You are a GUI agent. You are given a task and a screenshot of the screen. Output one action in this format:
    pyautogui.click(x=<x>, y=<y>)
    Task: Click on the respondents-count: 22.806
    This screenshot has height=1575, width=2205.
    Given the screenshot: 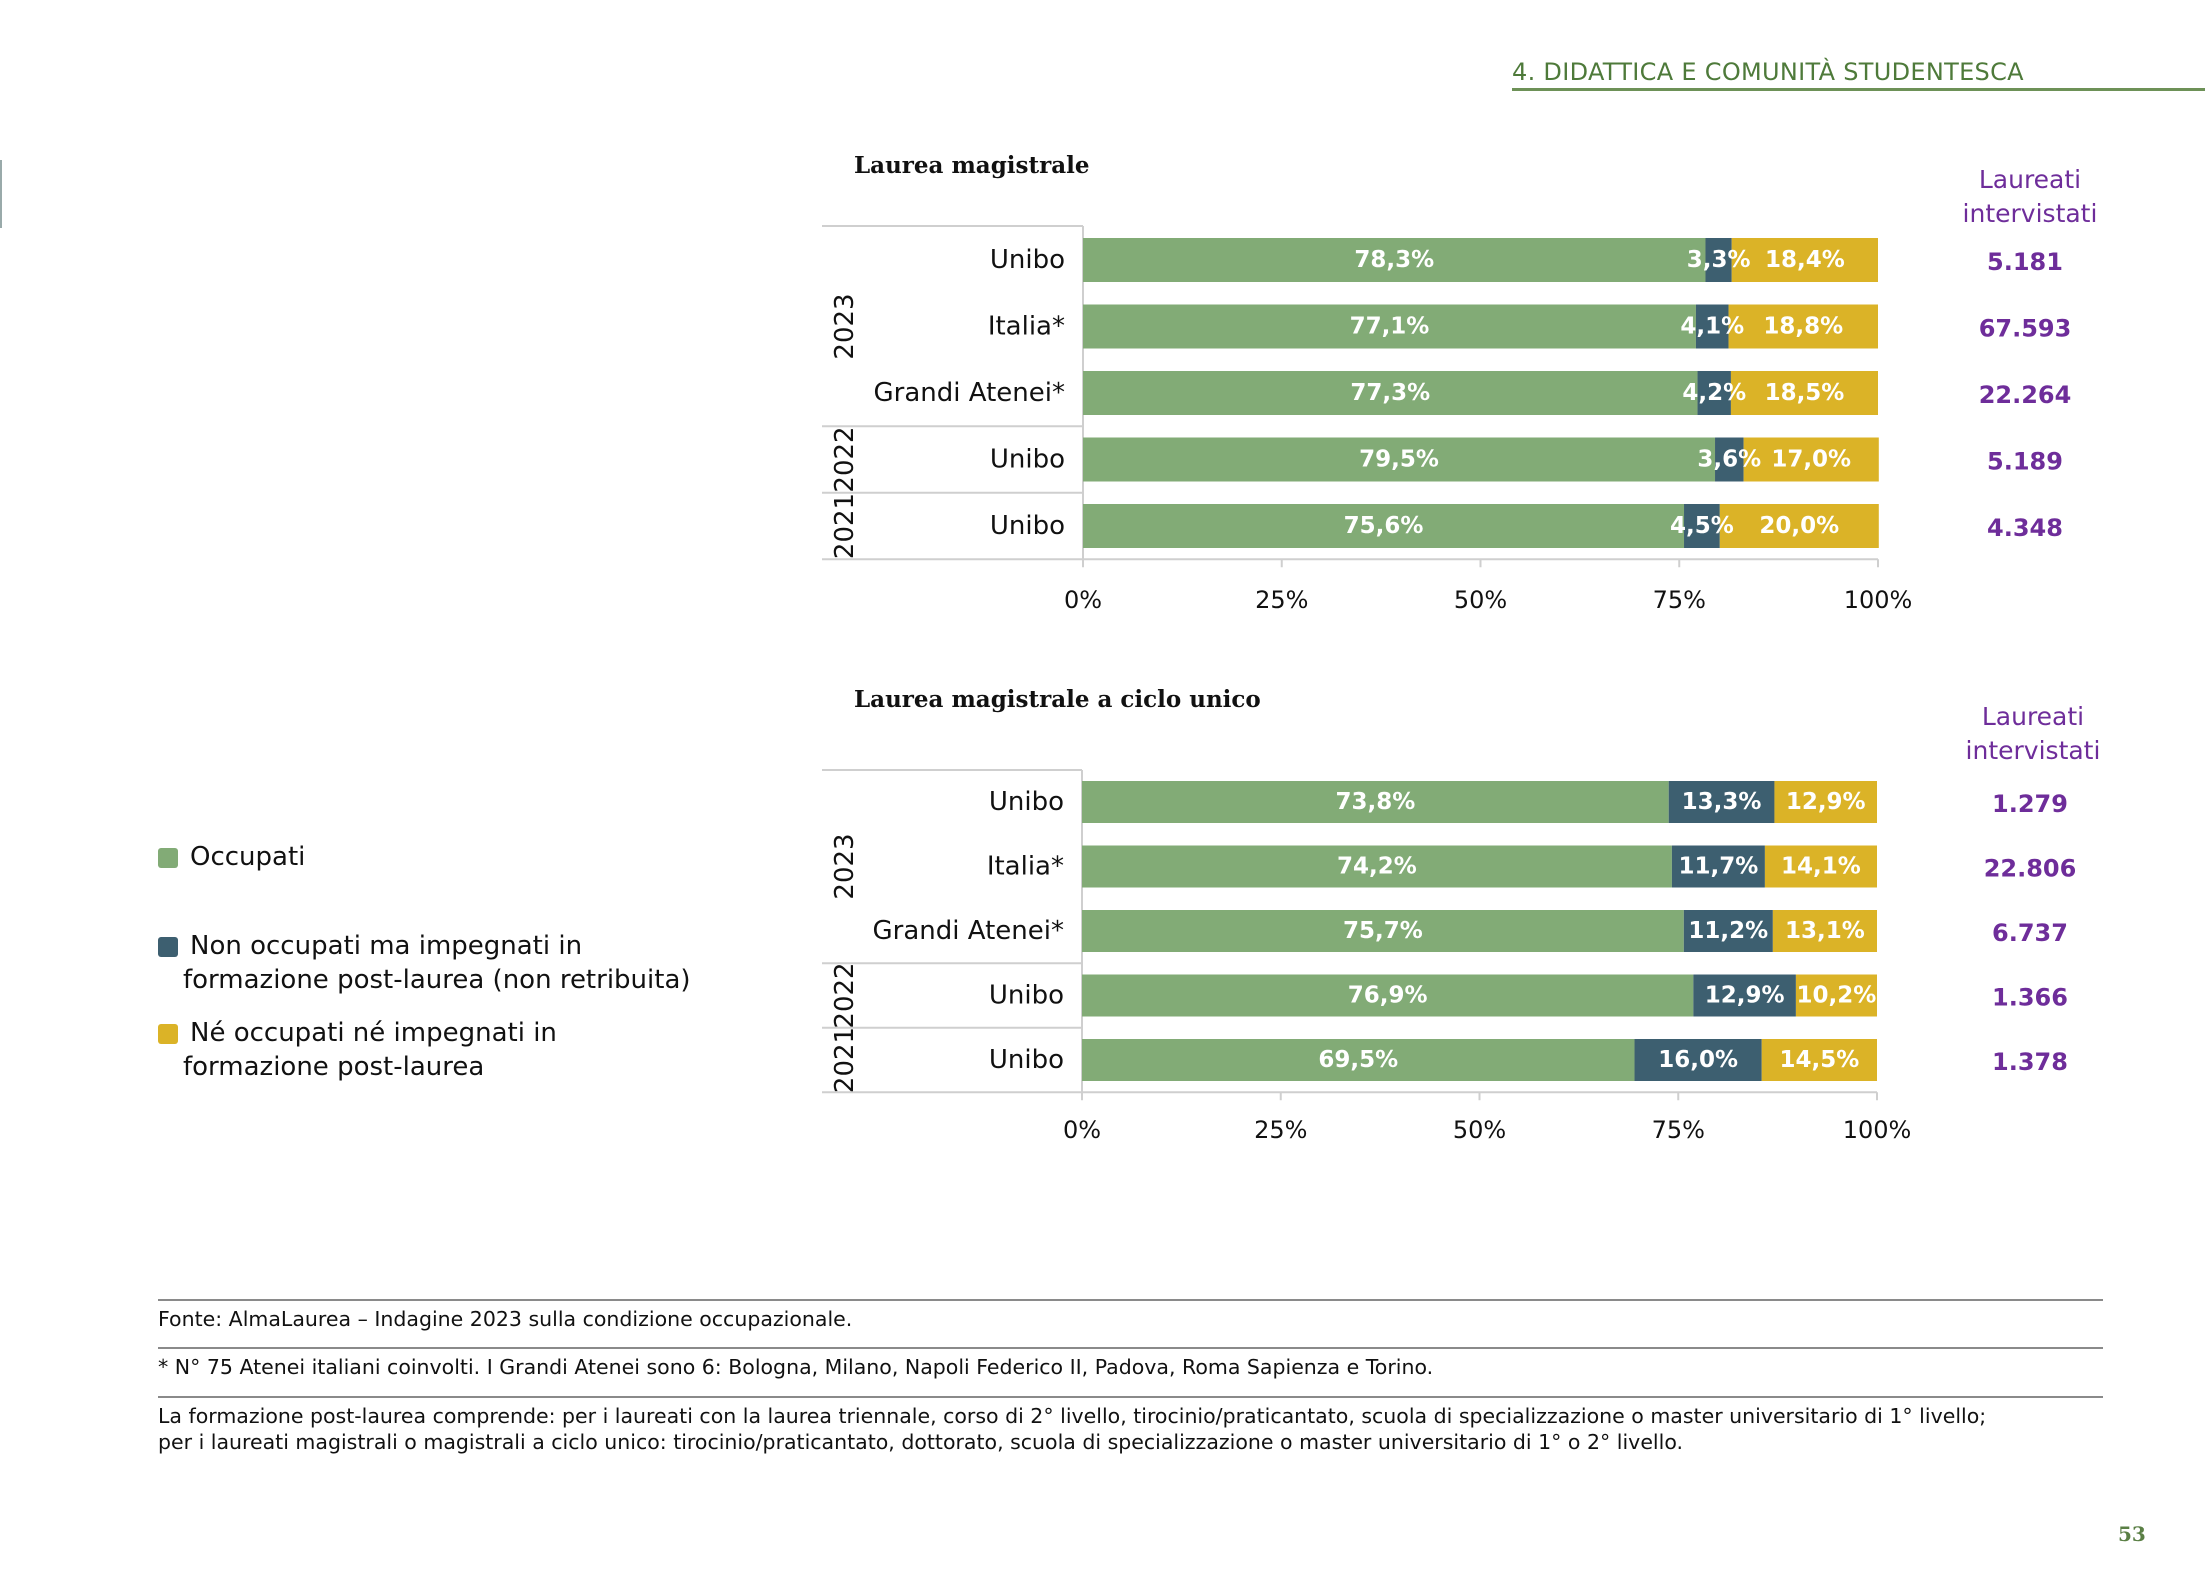 What is the action you would take?
    pyautogui.click(x=2030, y=869)
    